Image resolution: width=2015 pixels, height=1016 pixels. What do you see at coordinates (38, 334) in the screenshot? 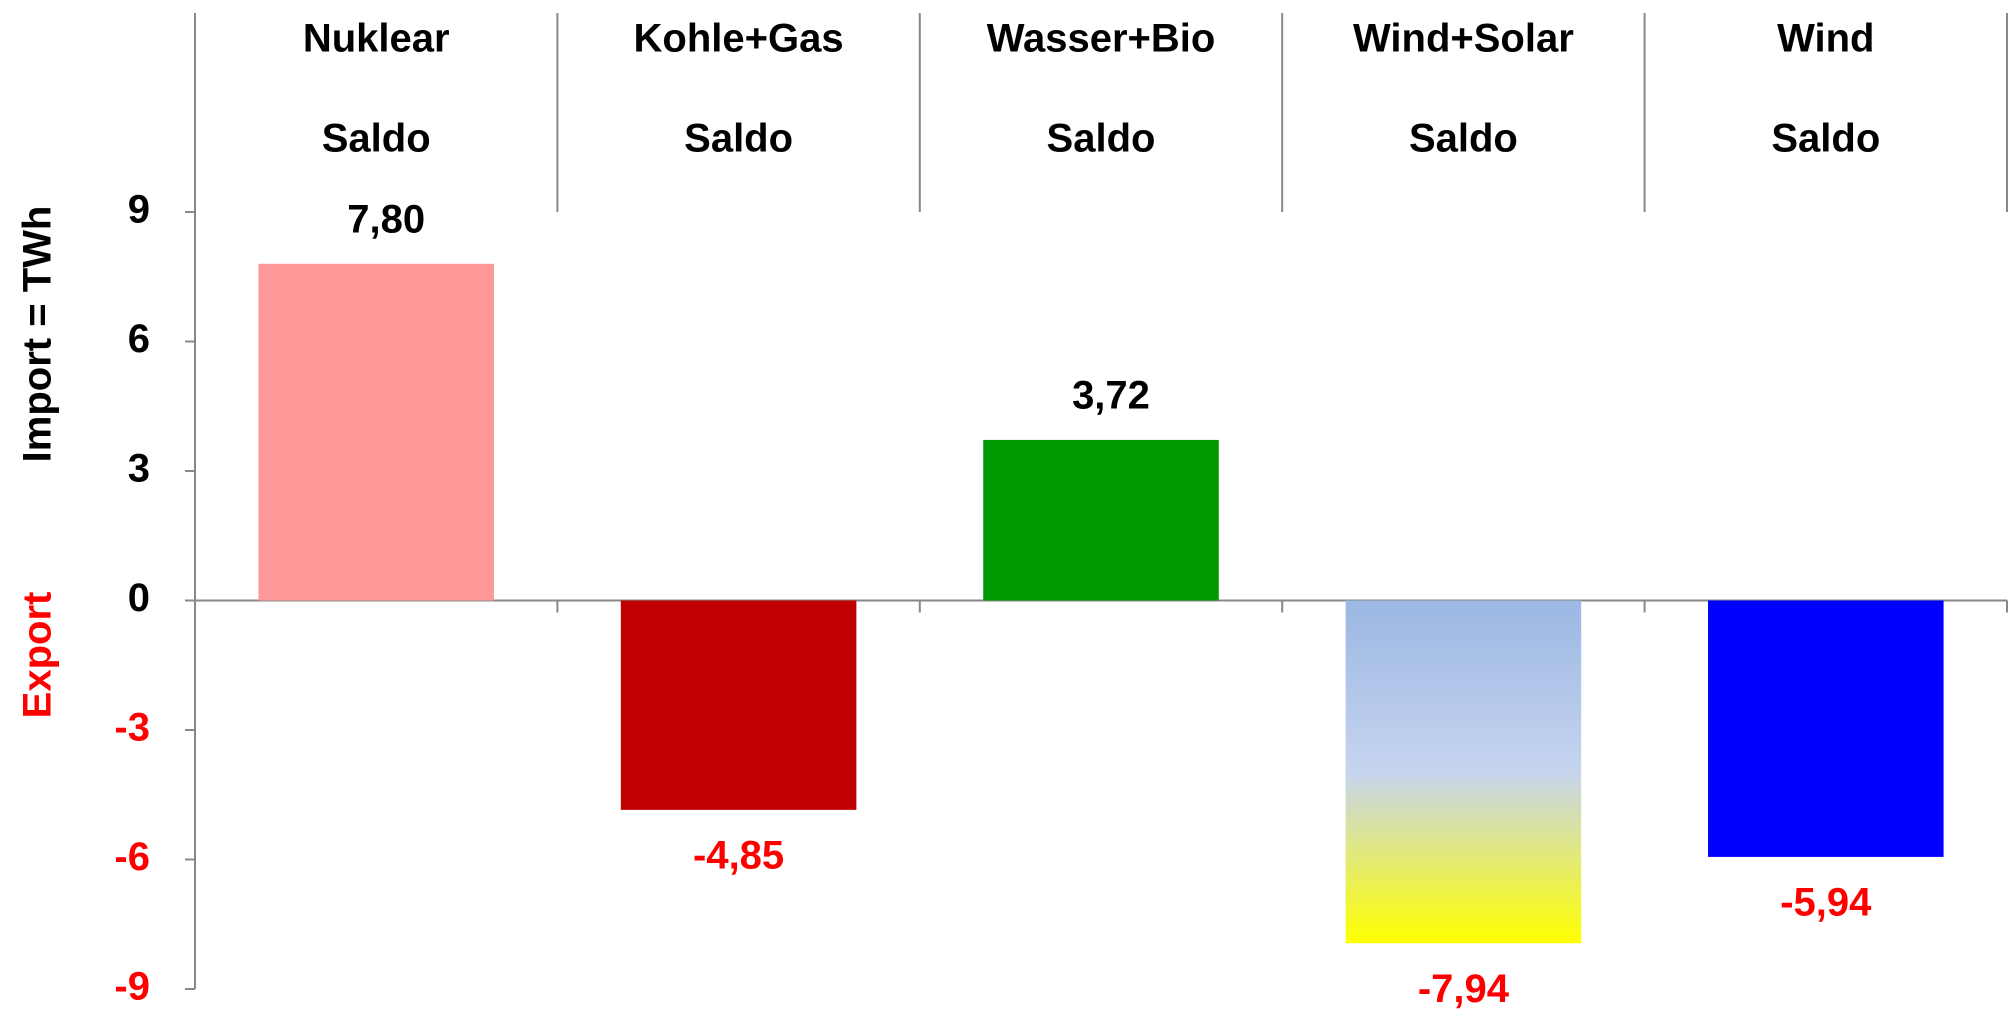
I see `y-axis-label: Import = TWh` at bounding box center [38, 334].